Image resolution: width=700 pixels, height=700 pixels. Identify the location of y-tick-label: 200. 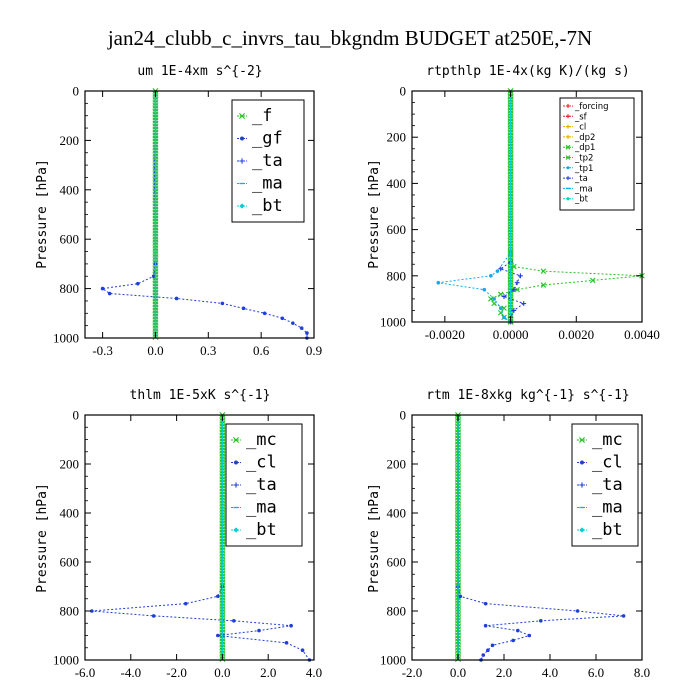
(397, 137).